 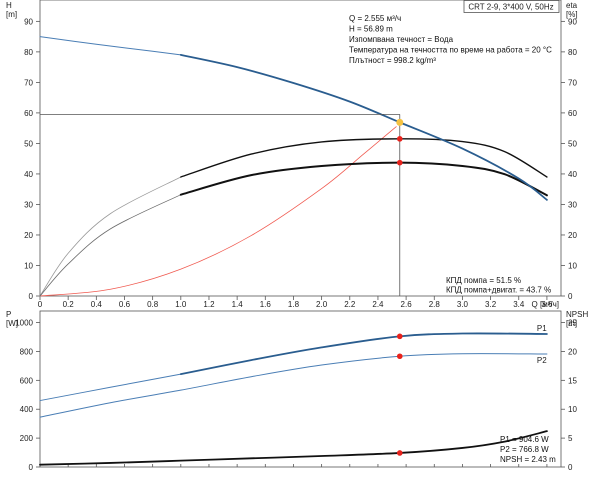 What do you see at coordinates (378, 304) in the screenshot?
I see `x-tick-label: 2.4` at bounding box center [378, 304].